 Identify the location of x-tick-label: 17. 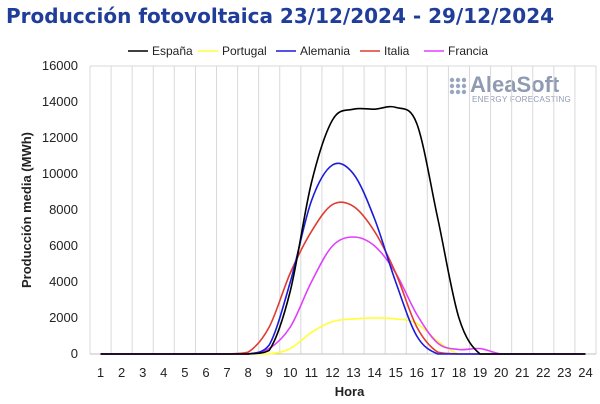
(438, 372).